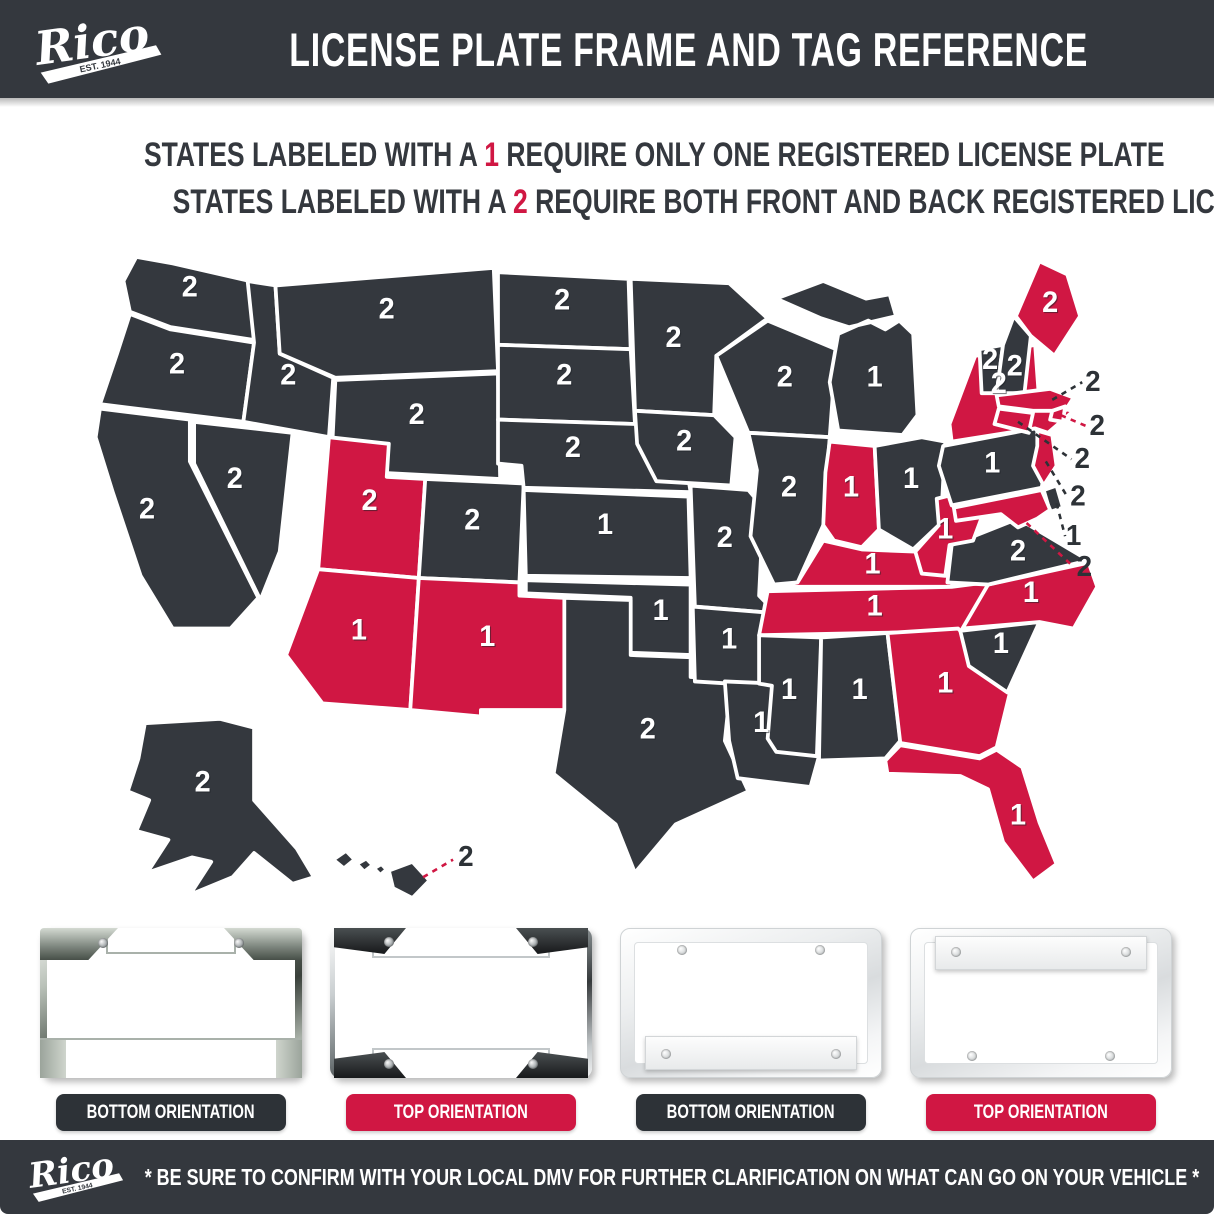  I want to click on plate-count-CA: 2, so click(147, 508).